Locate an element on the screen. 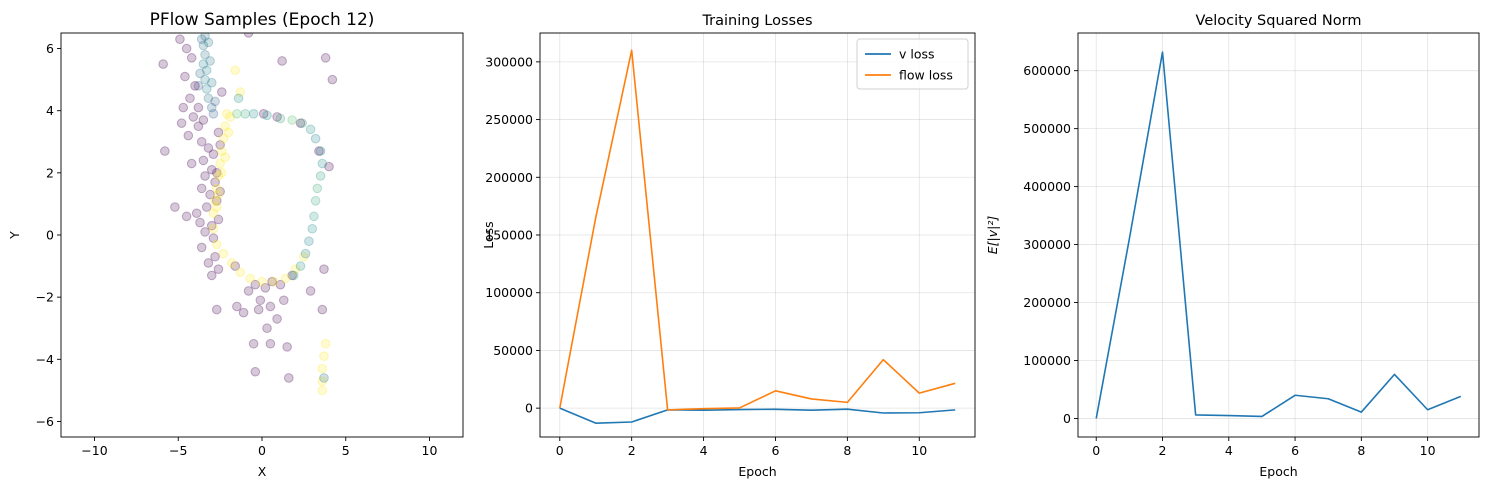 This screenshot has width=1489, height=490. x-tick-label: 0 is located at coordinates (262, 450).